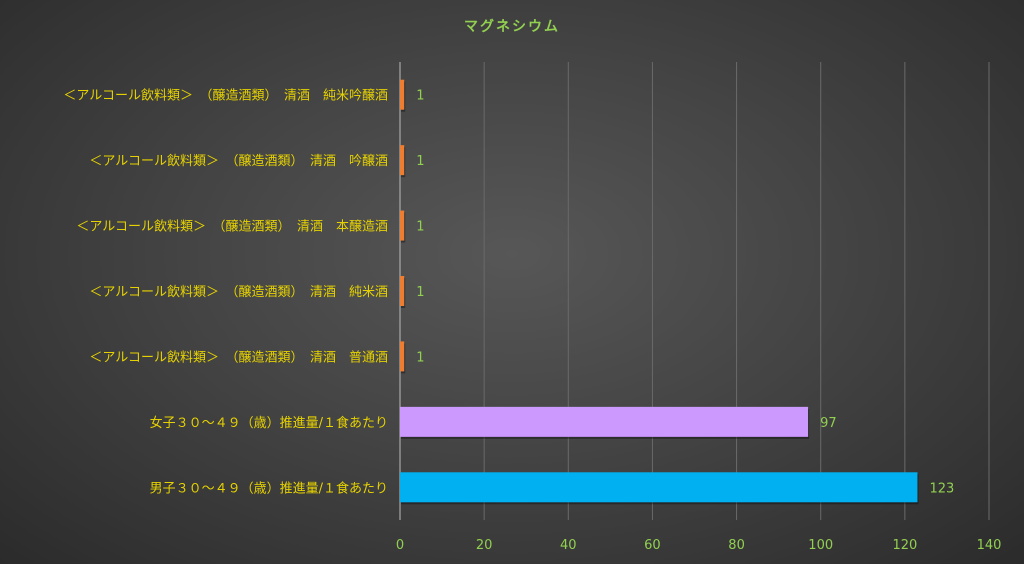 The image size is (1024, 564). What do you see at coordinates (989, 545) in the screenshot?
I see `x-tick-label: 140` at bounding box center [989, 545].